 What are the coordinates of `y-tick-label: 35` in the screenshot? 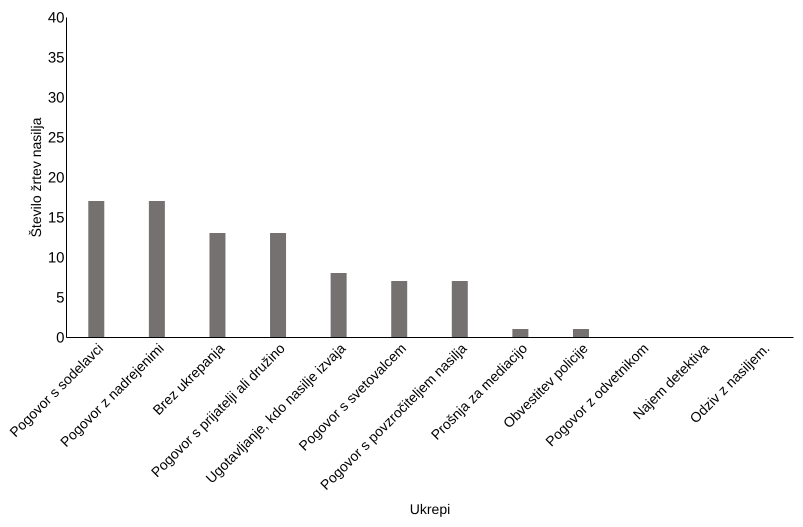 It's located at (56, 58).